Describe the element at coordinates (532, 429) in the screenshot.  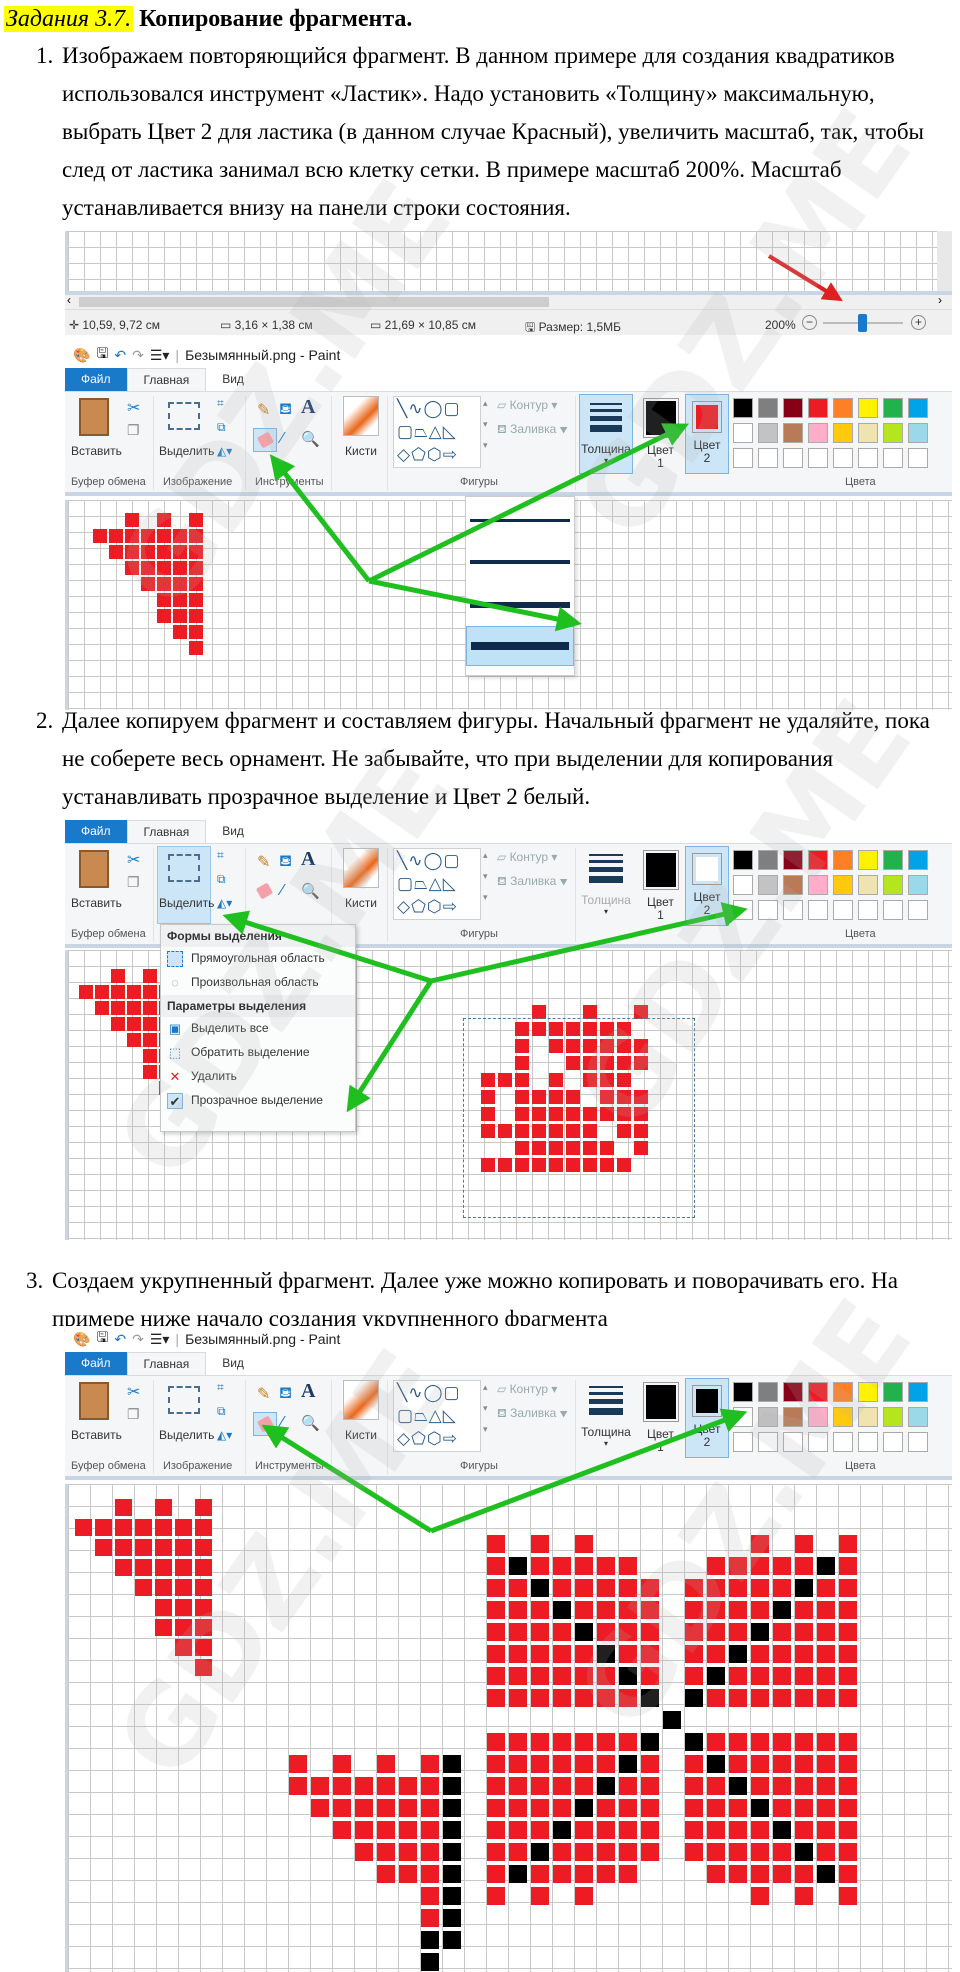
I see `fill-button: ⛾ Заливка ▾` at that location.